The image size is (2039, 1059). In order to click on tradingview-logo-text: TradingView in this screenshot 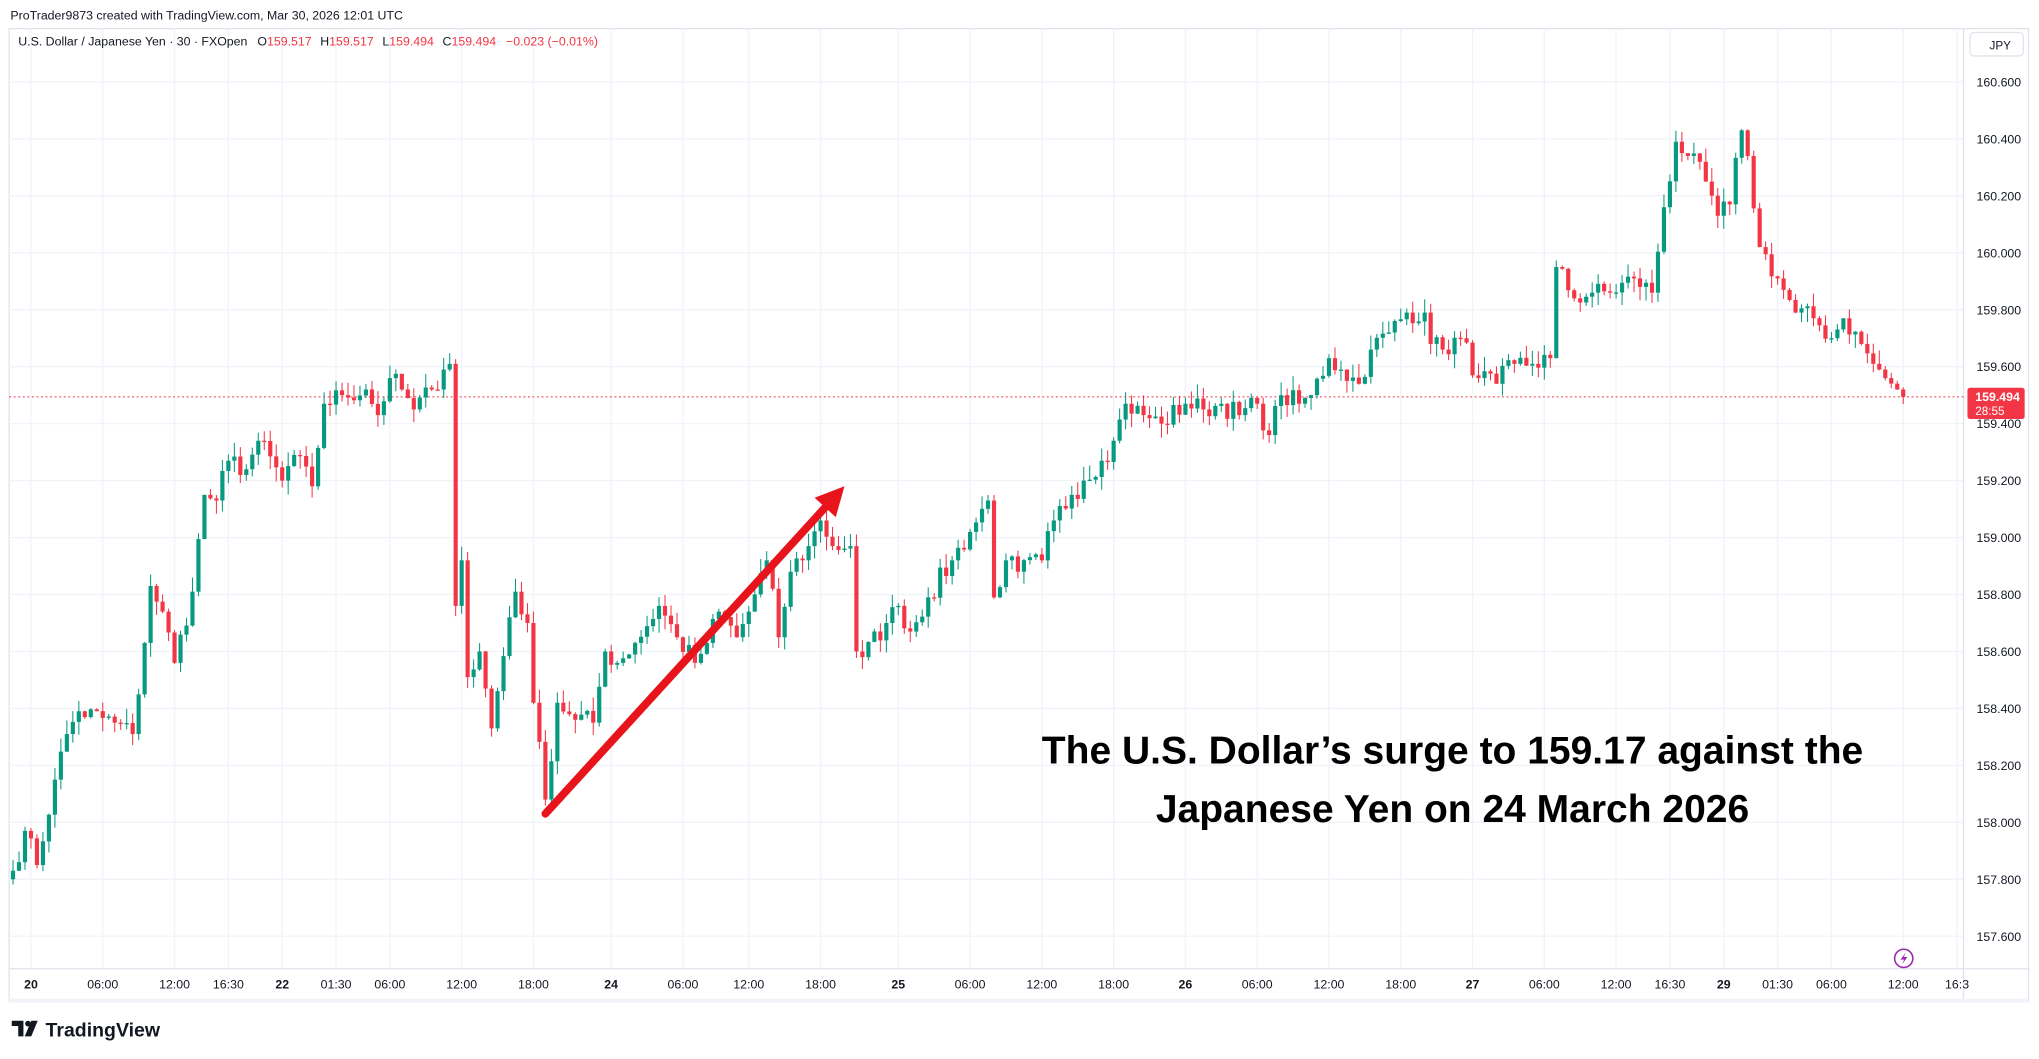, I will do `click(103, 1030)`.